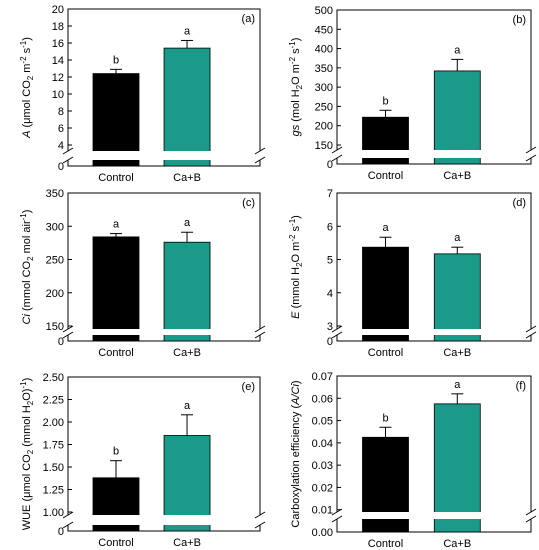 Image resolution: width=539 pixels, height=550 pixels. Describe the element at coordinates (53, 513) in the screenshot. I see `y-tick-label: 1.00` at that location.